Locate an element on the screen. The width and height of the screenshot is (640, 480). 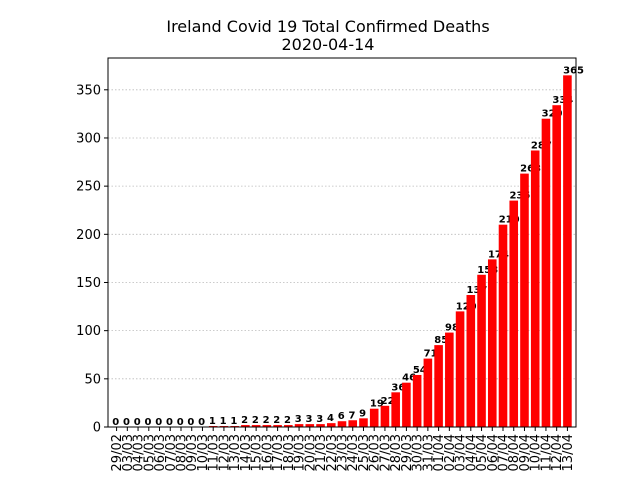
x-tick-label: 15/03 is located at coordinates (257, 452).